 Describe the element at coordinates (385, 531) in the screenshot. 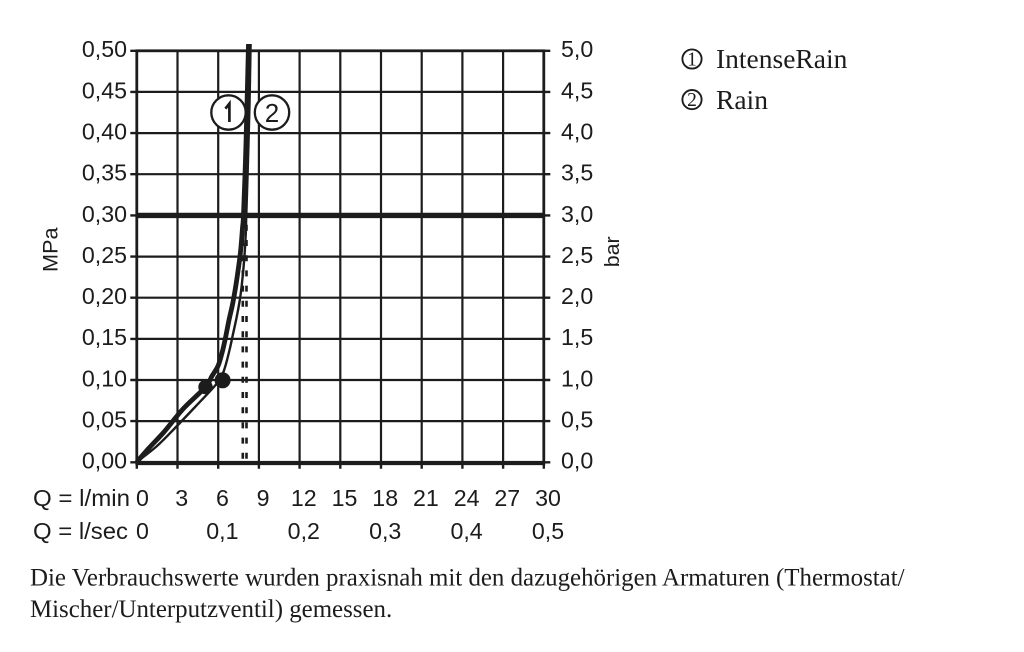

I see `svg-text: 0,3` at that location.